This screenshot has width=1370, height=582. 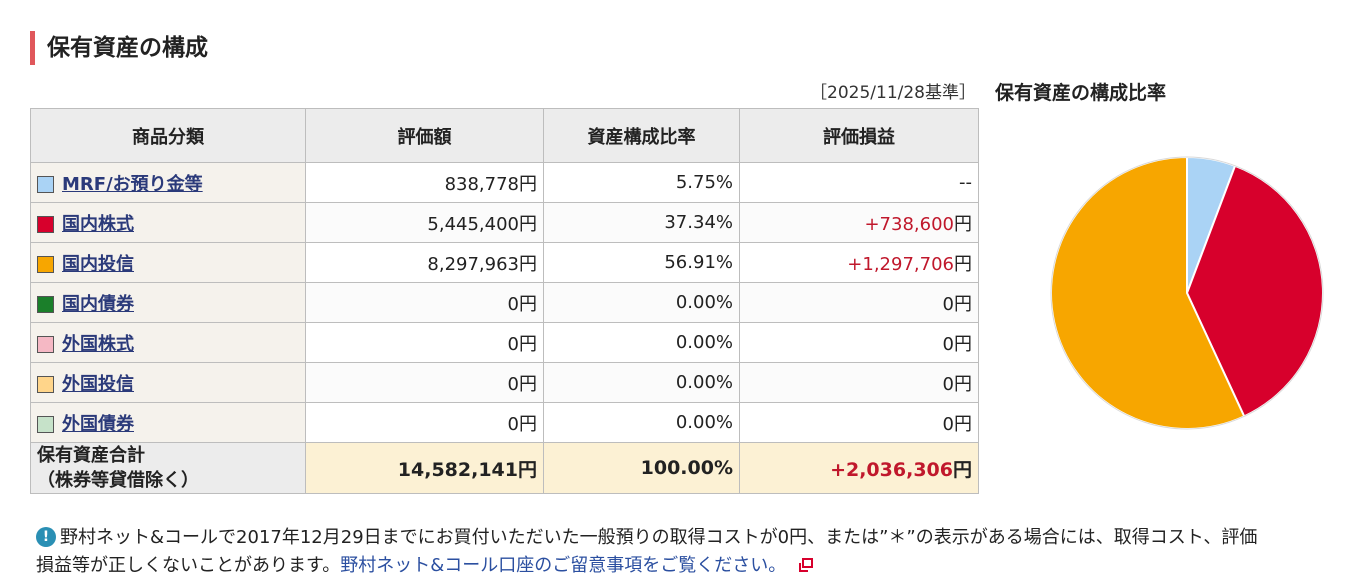 What do you see at coordinates (168, 135) in the screenshot?
I see `header-category: 商品分類` at bounding box center [168, 135].